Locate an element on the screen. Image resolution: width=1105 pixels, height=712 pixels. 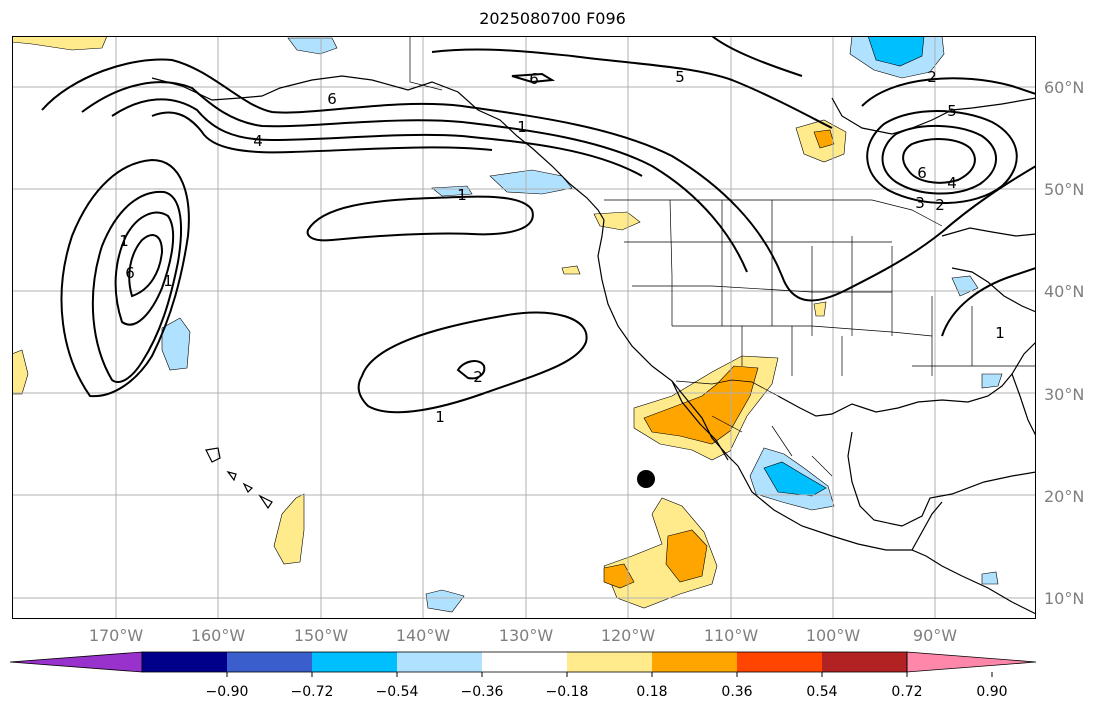
coast-gulf is located at coordinates (906, 379).